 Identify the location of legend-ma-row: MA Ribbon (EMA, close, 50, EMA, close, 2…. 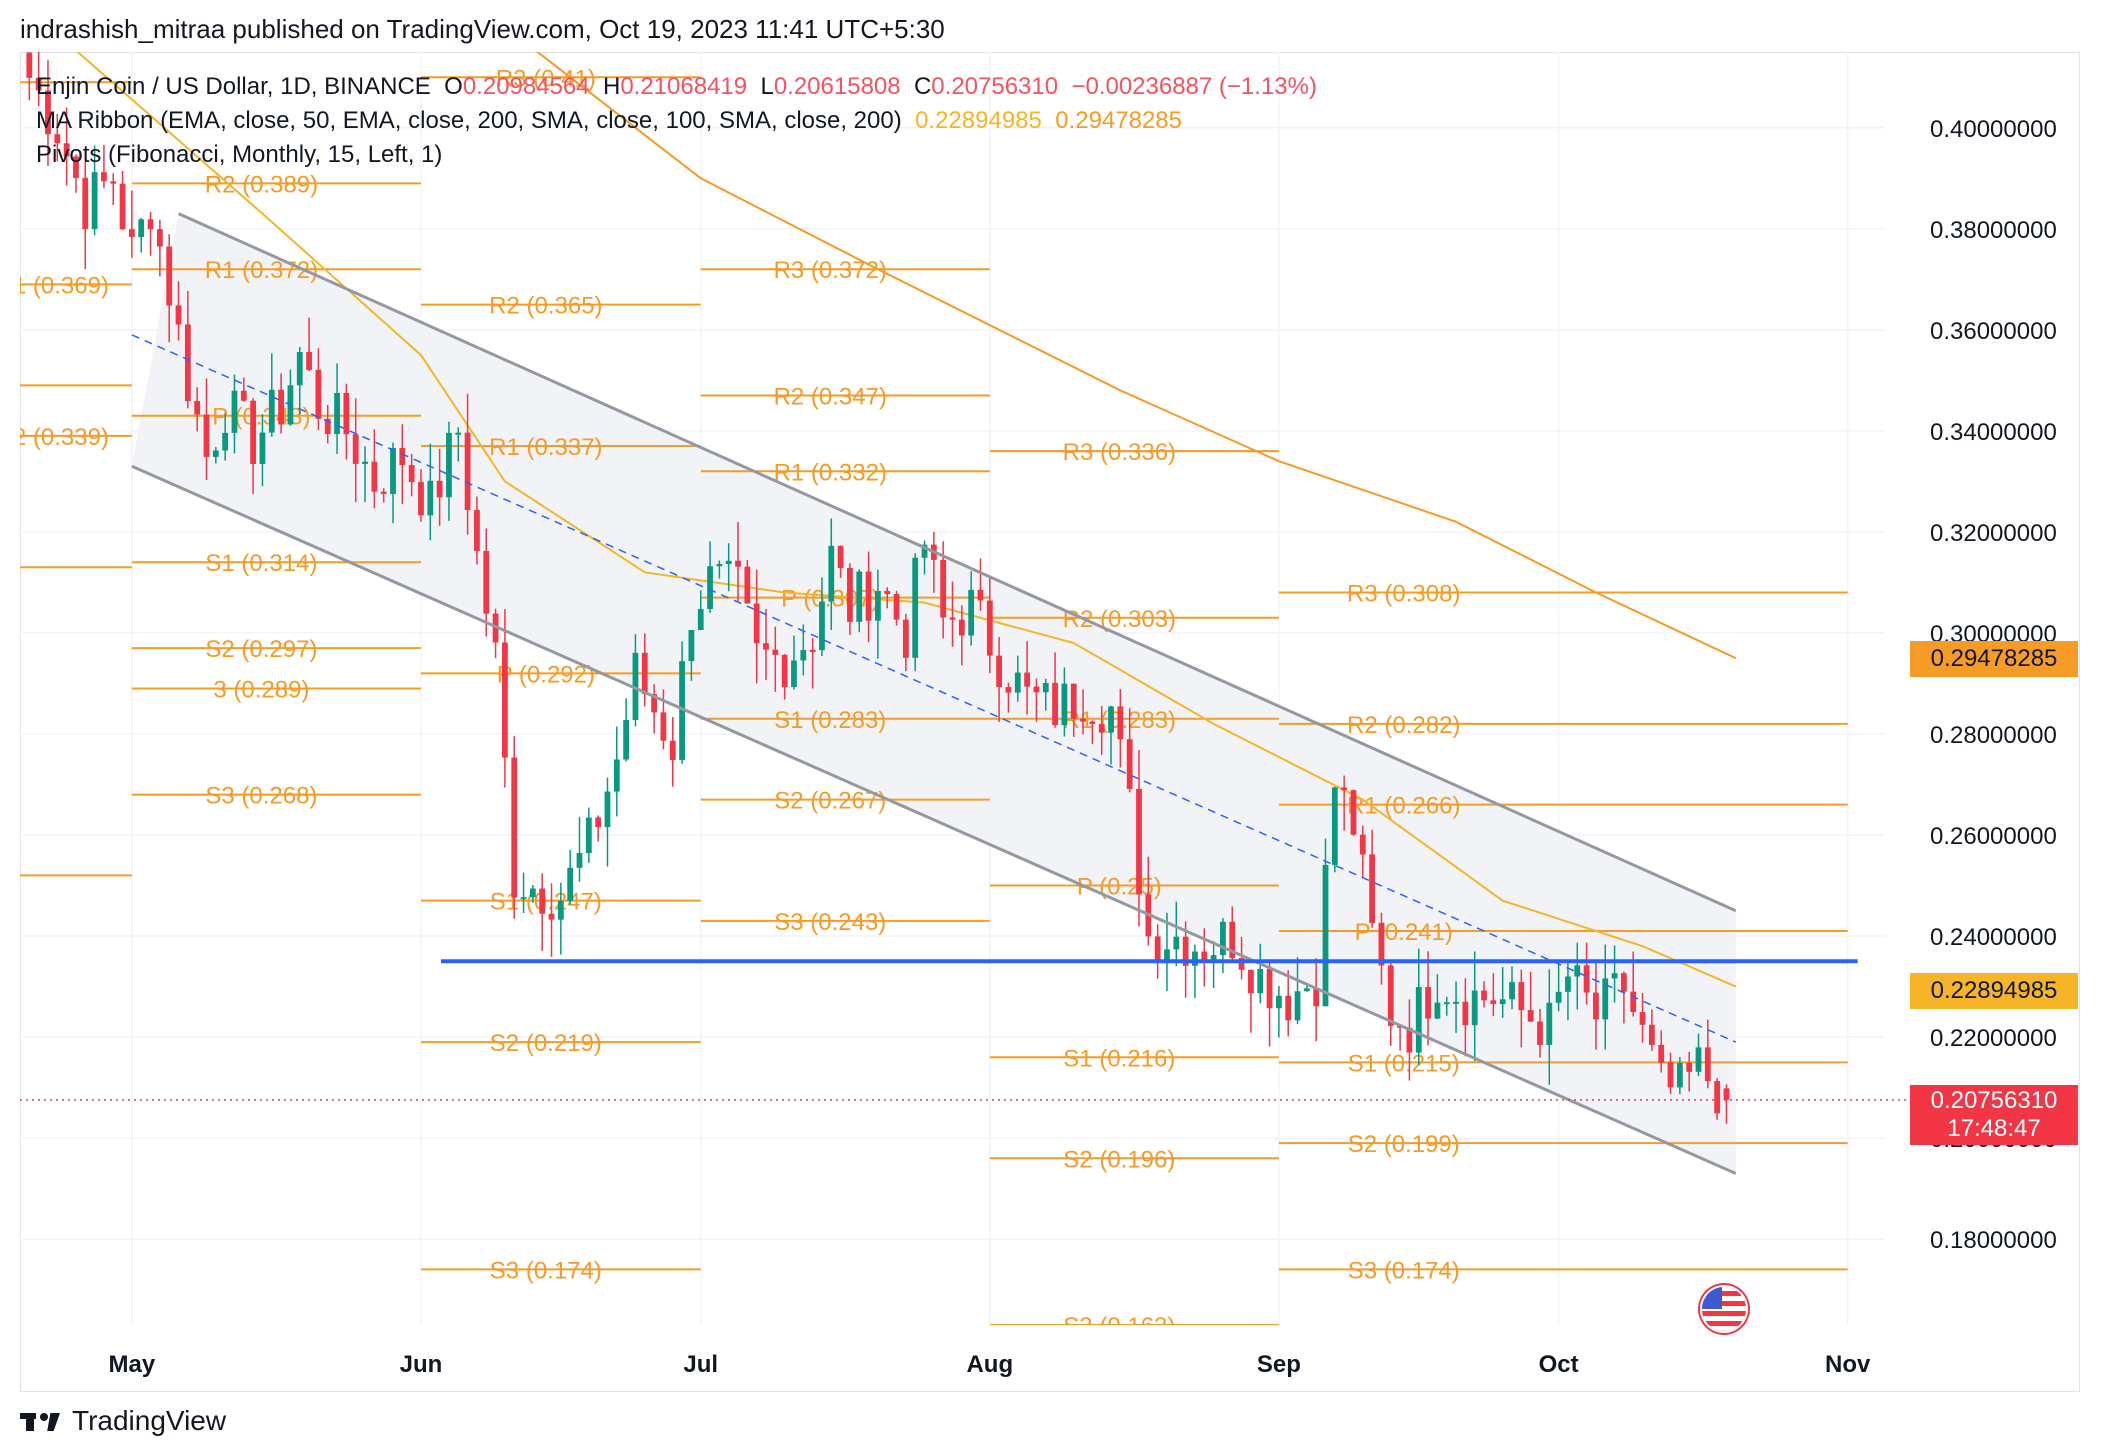
(676, 121).